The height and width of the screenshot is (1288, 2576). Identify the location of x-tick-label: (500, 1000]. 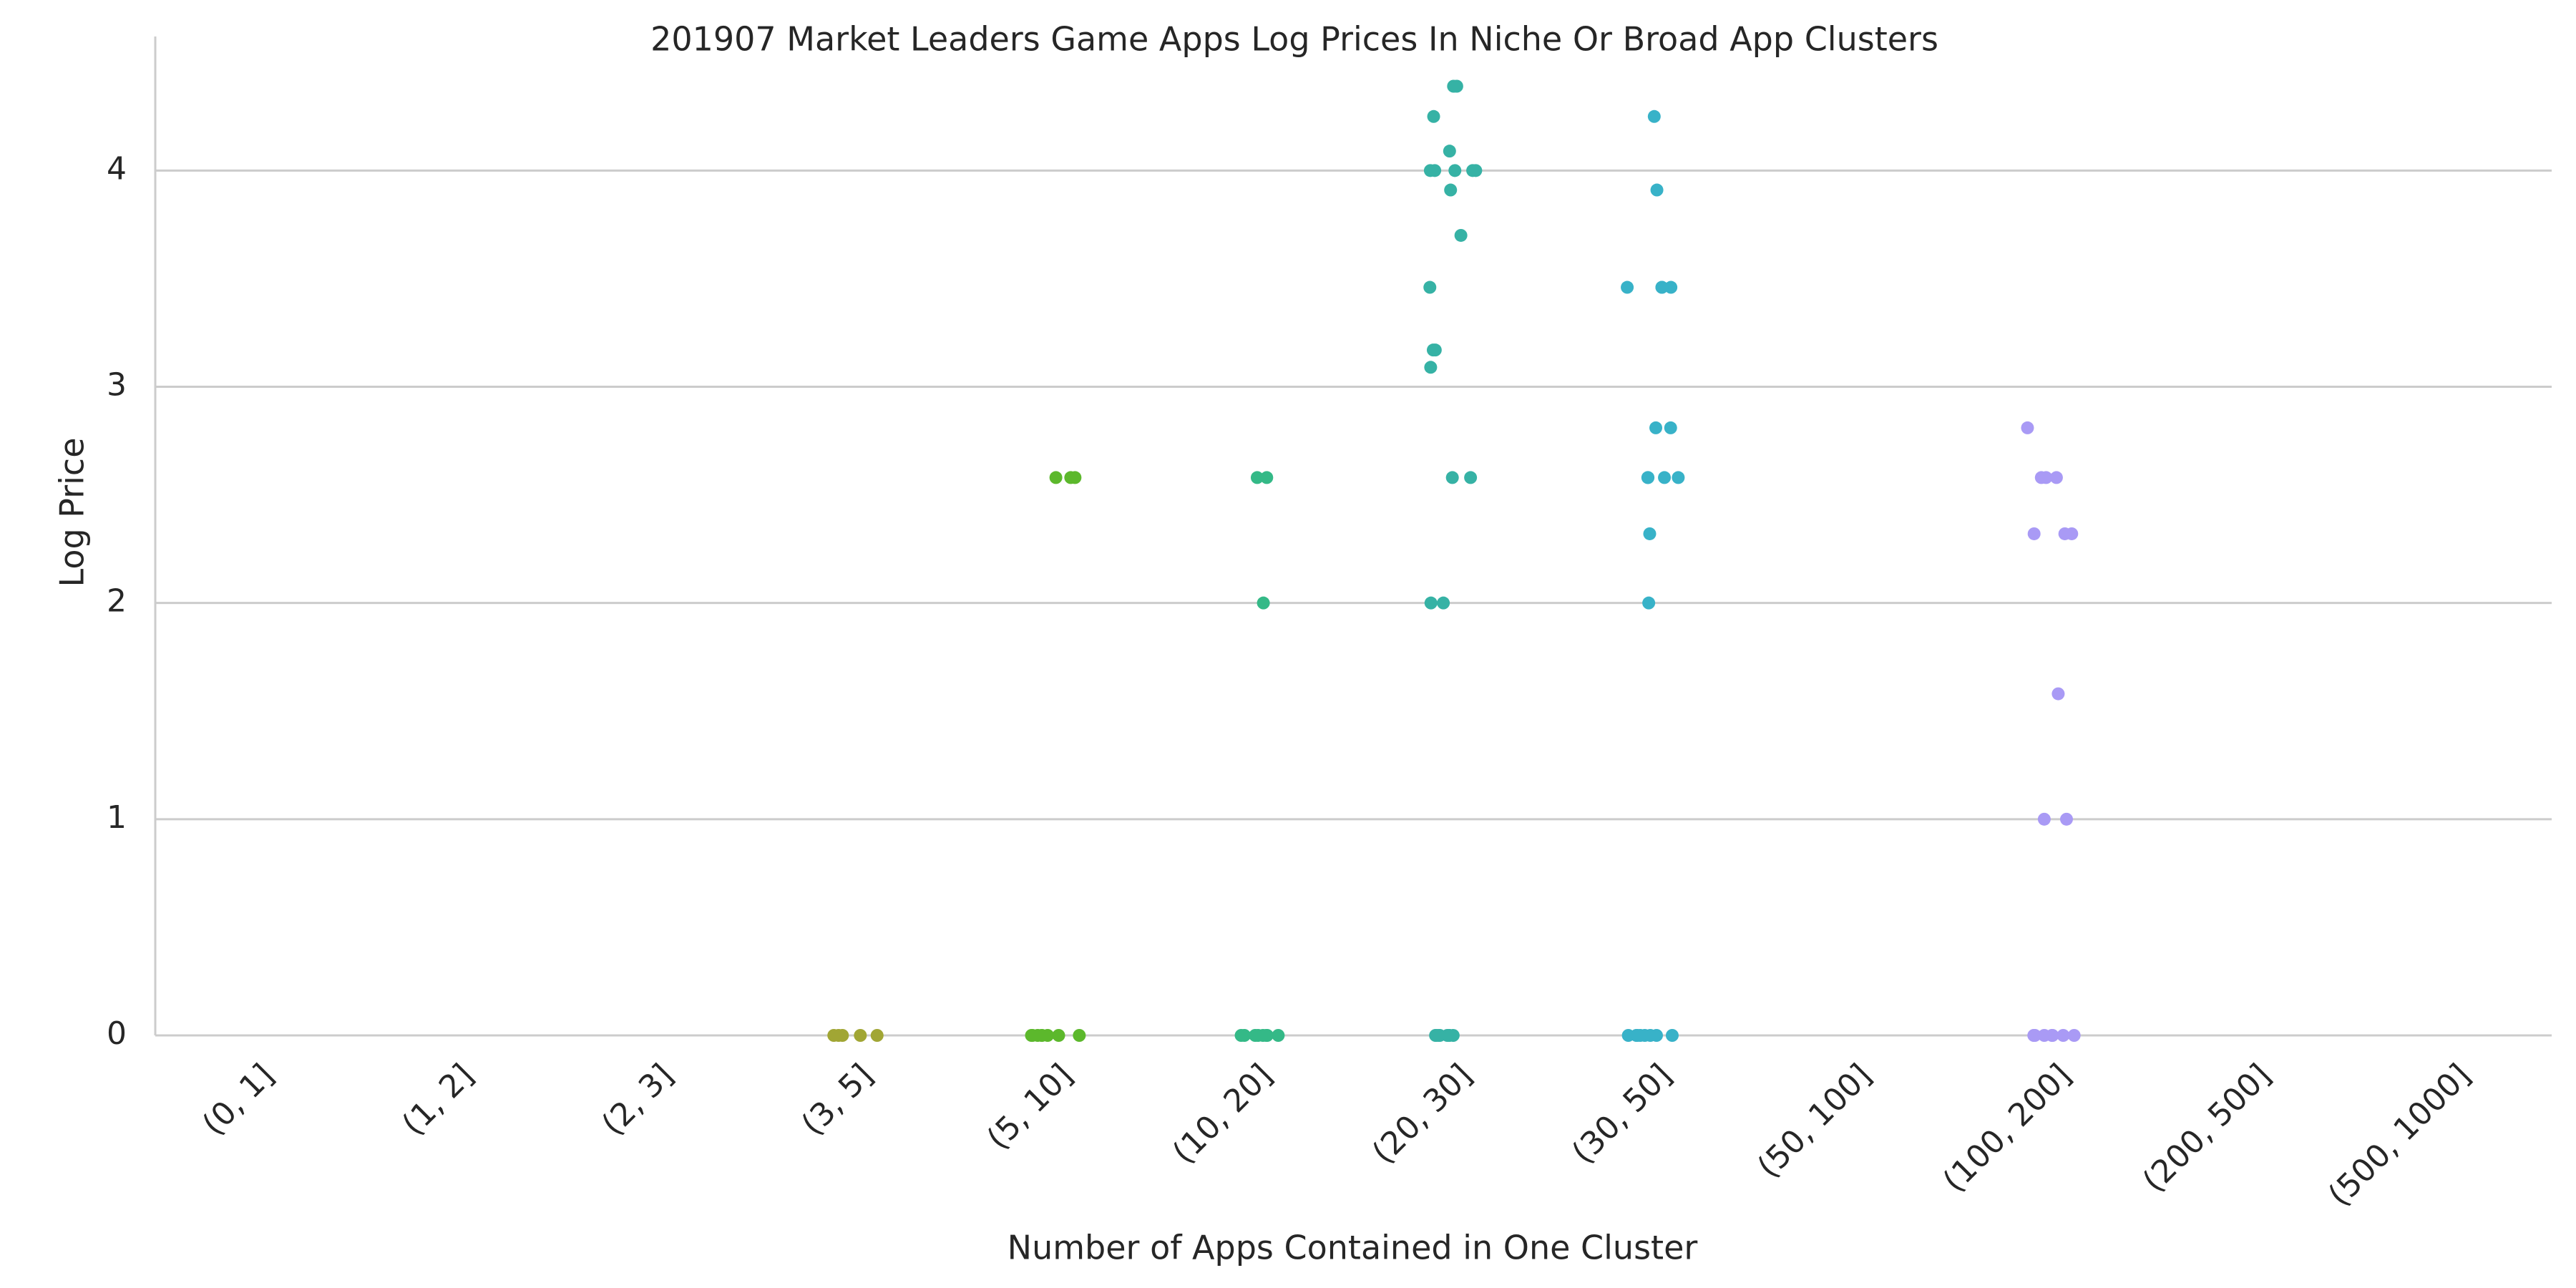
(2399, 1135).